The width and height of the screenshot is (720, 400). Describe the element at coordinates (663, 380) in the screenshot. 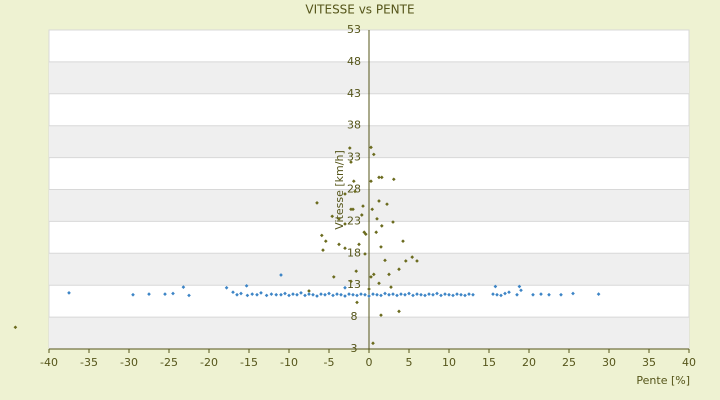

I see `x-axis-label: Pente [%]` at that location.